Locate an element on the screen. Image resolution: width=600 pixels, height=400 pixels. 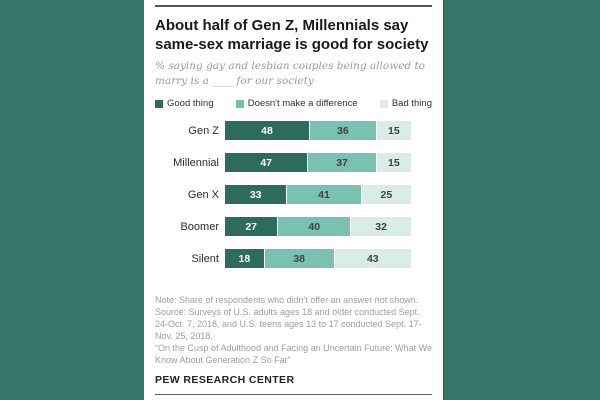
bar-segment: 48 is located at coordinates (267, 130).